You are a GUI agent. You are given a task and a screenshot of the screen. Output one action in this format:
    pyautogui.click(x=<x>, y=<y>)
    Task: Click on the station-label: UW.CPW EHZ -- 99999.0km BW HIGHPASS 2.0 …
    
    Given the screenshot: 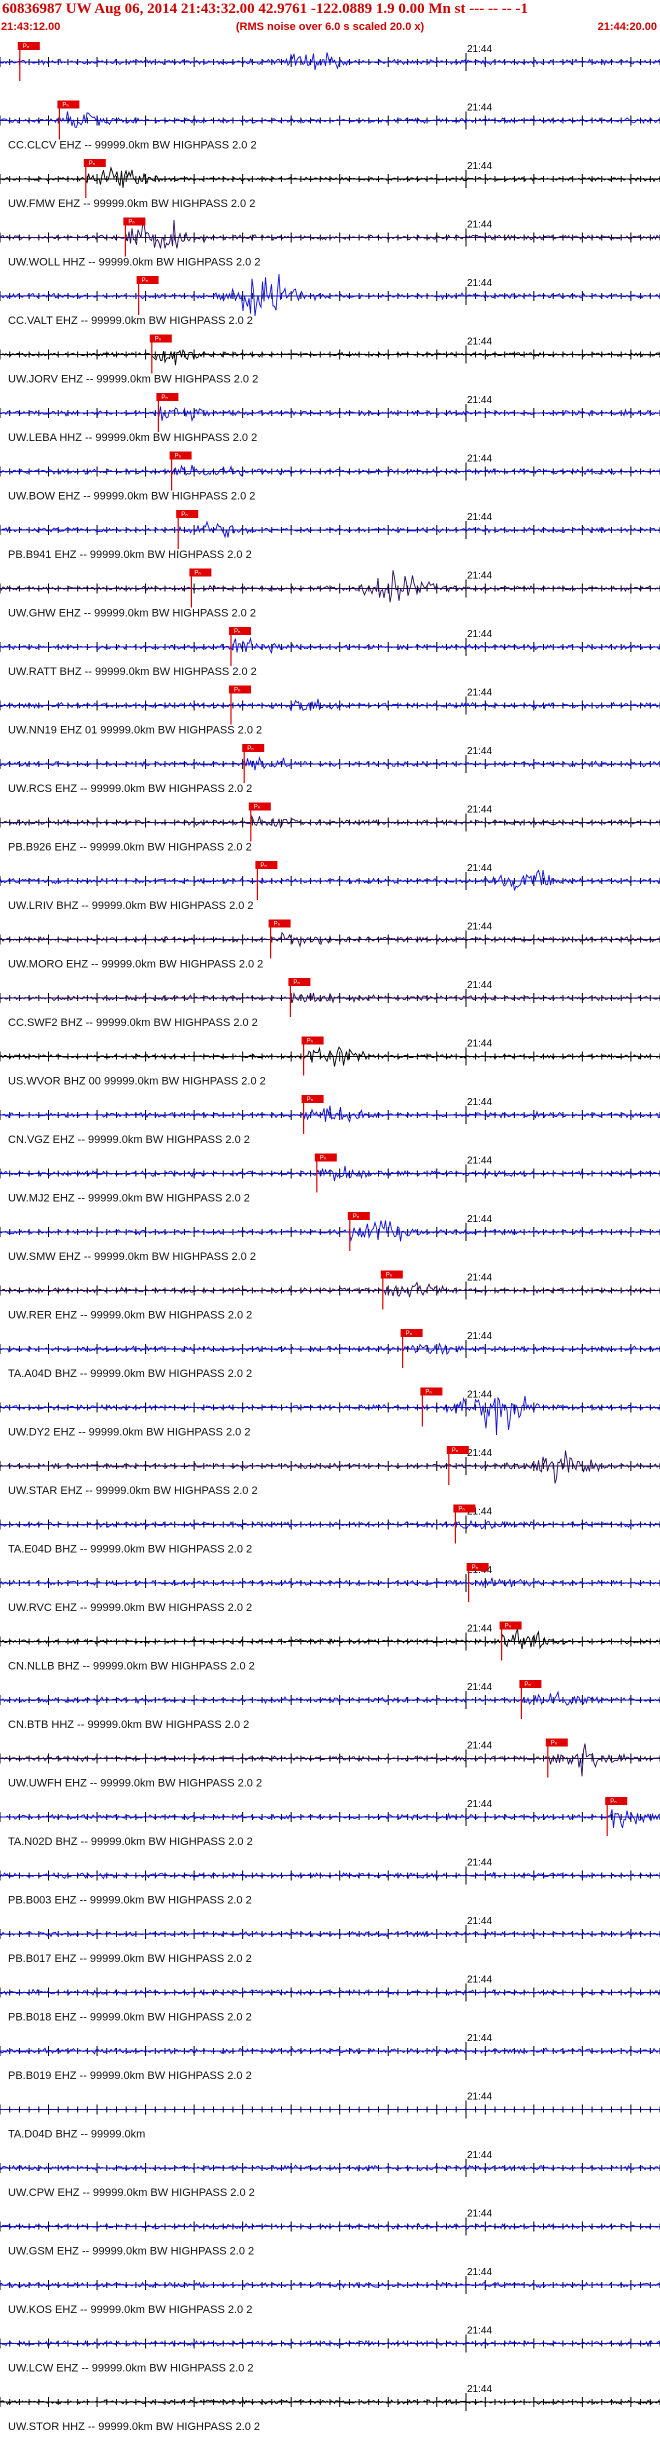 What is the action you would take?
    pyautogui.click(x=131, y=2193)
    